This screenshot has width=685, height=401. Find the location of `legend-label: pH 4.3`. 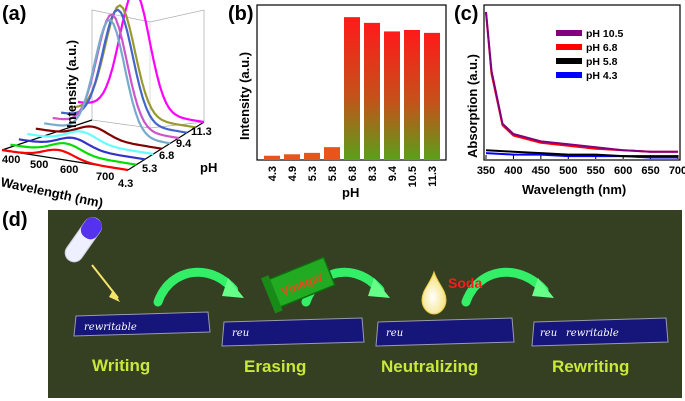

legend-label: pH 4.3 is located at coordinates (602, 76).